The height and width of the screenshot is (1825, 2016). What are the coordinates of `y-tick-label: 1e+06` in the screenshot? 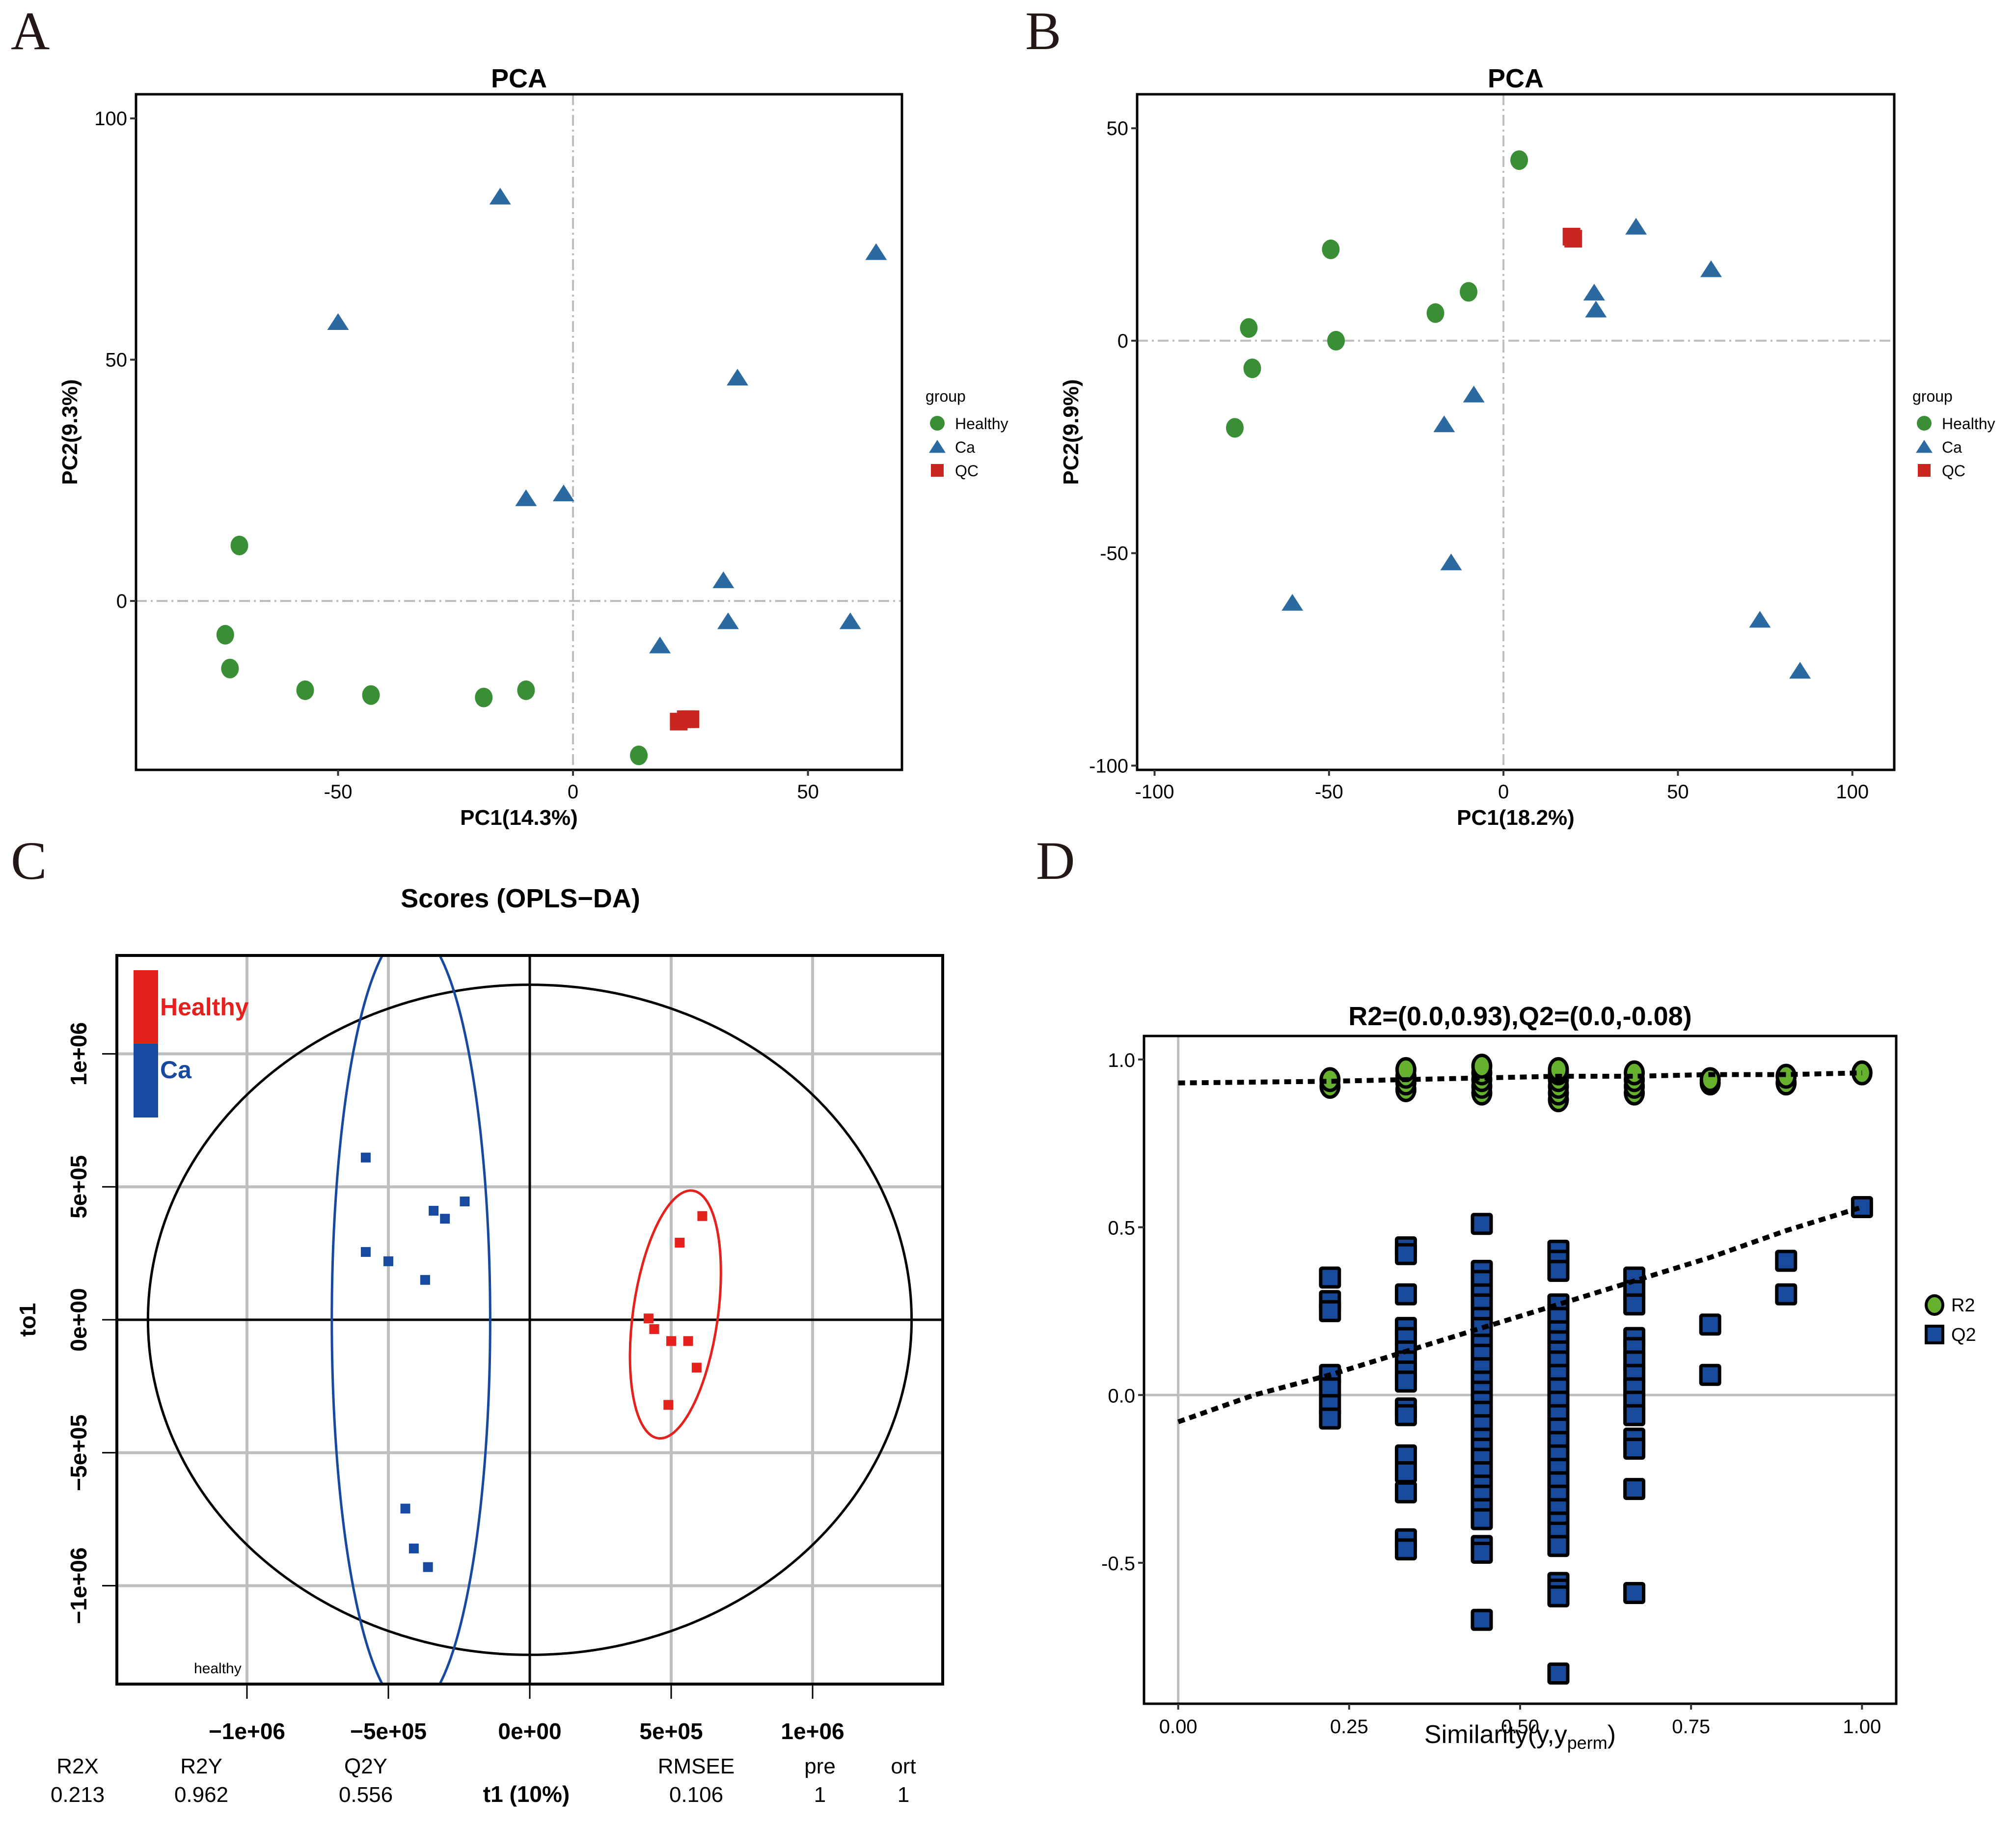 It's located at (79, 1054).